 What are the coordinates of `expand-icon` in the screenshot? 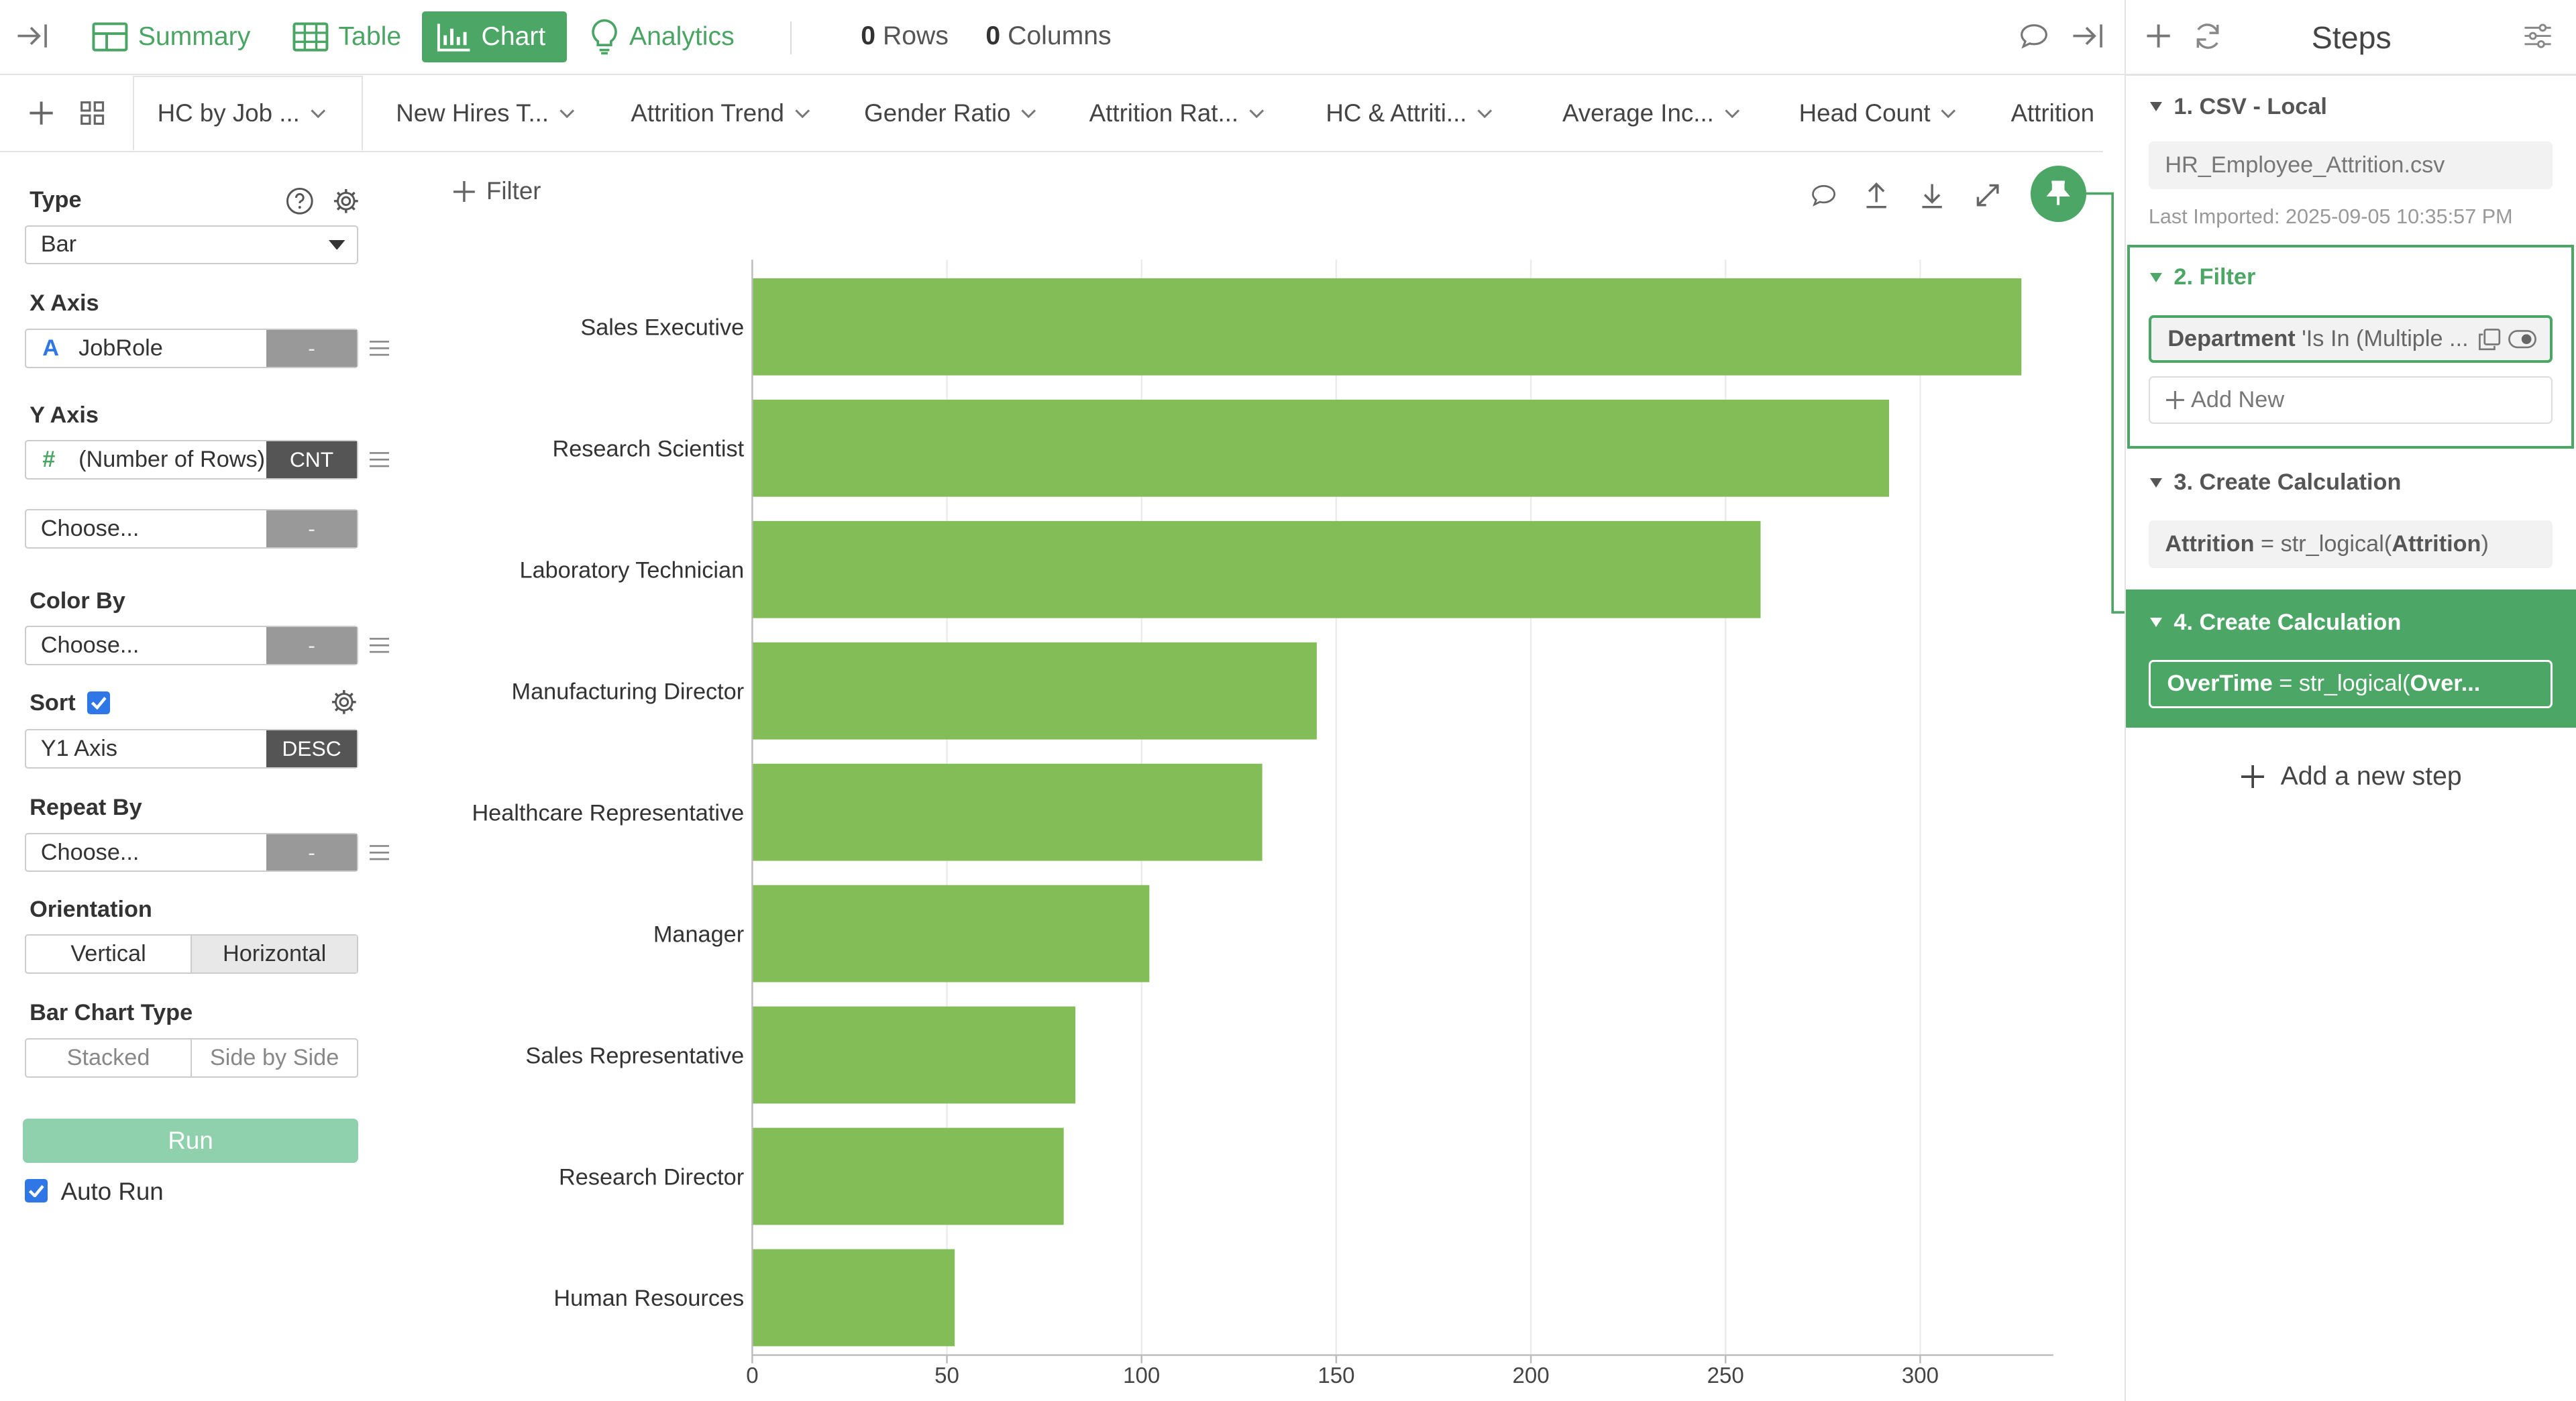 It's located at (1988, 195).